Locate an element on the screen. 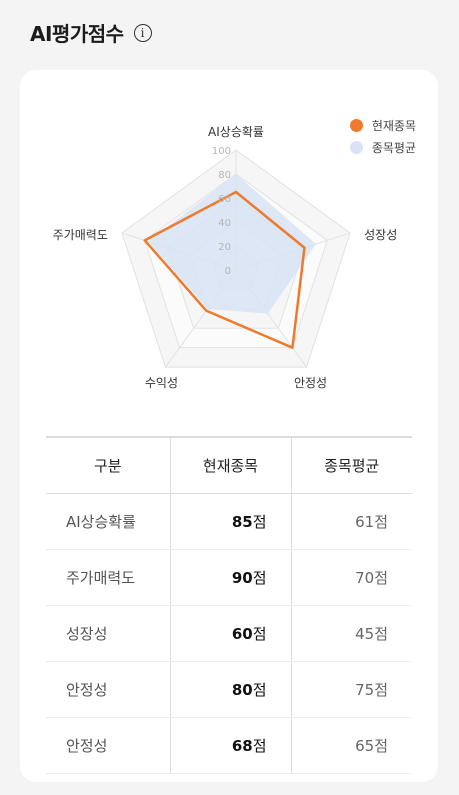  axis-label: 주가매력도 is located at coordinates (80, 235).